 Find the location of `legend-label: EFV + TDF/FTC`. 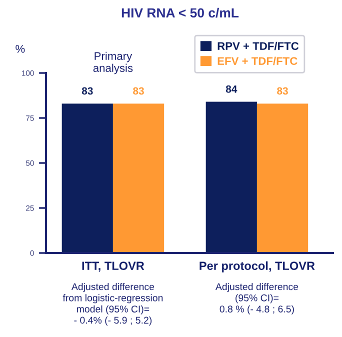

legend-label: EFV + TDF/FTC is located at coordinates (258, 61).